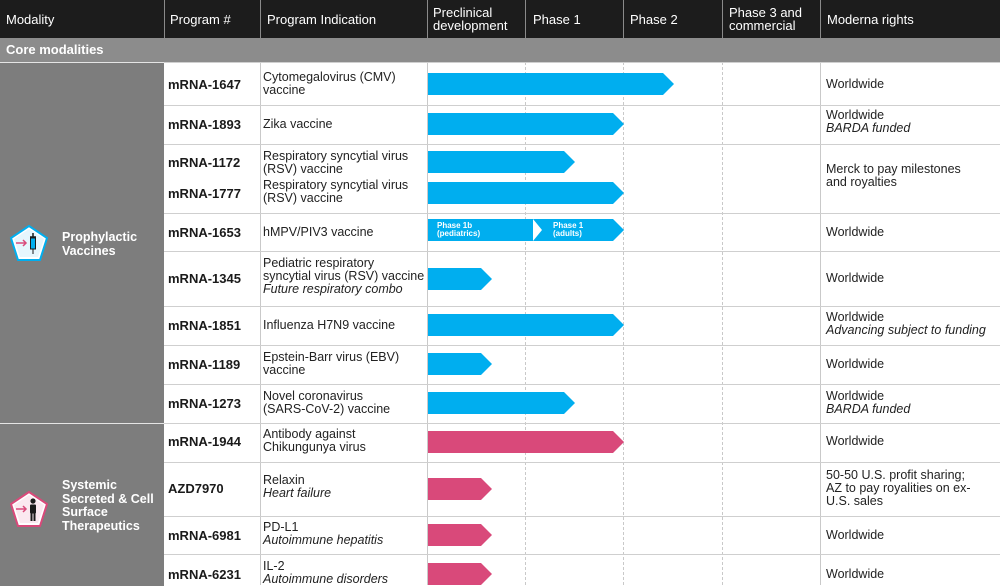  What do you see at coordinates (568, 230) in the screenshot?
I see `stage-segment-label: Phase 1 (adults)` at bounding box center [568, 230].